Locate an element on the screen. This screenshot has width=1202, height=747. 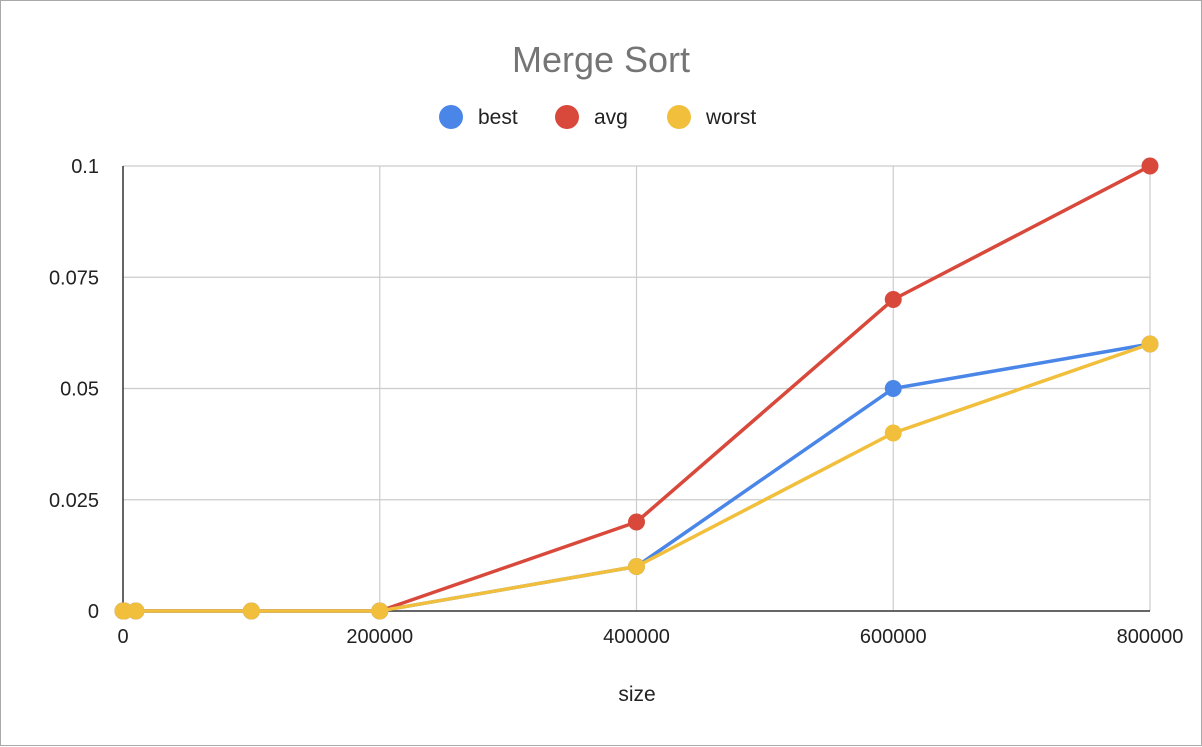
x-tick-label: 0 is located at coordinates (122, 637).